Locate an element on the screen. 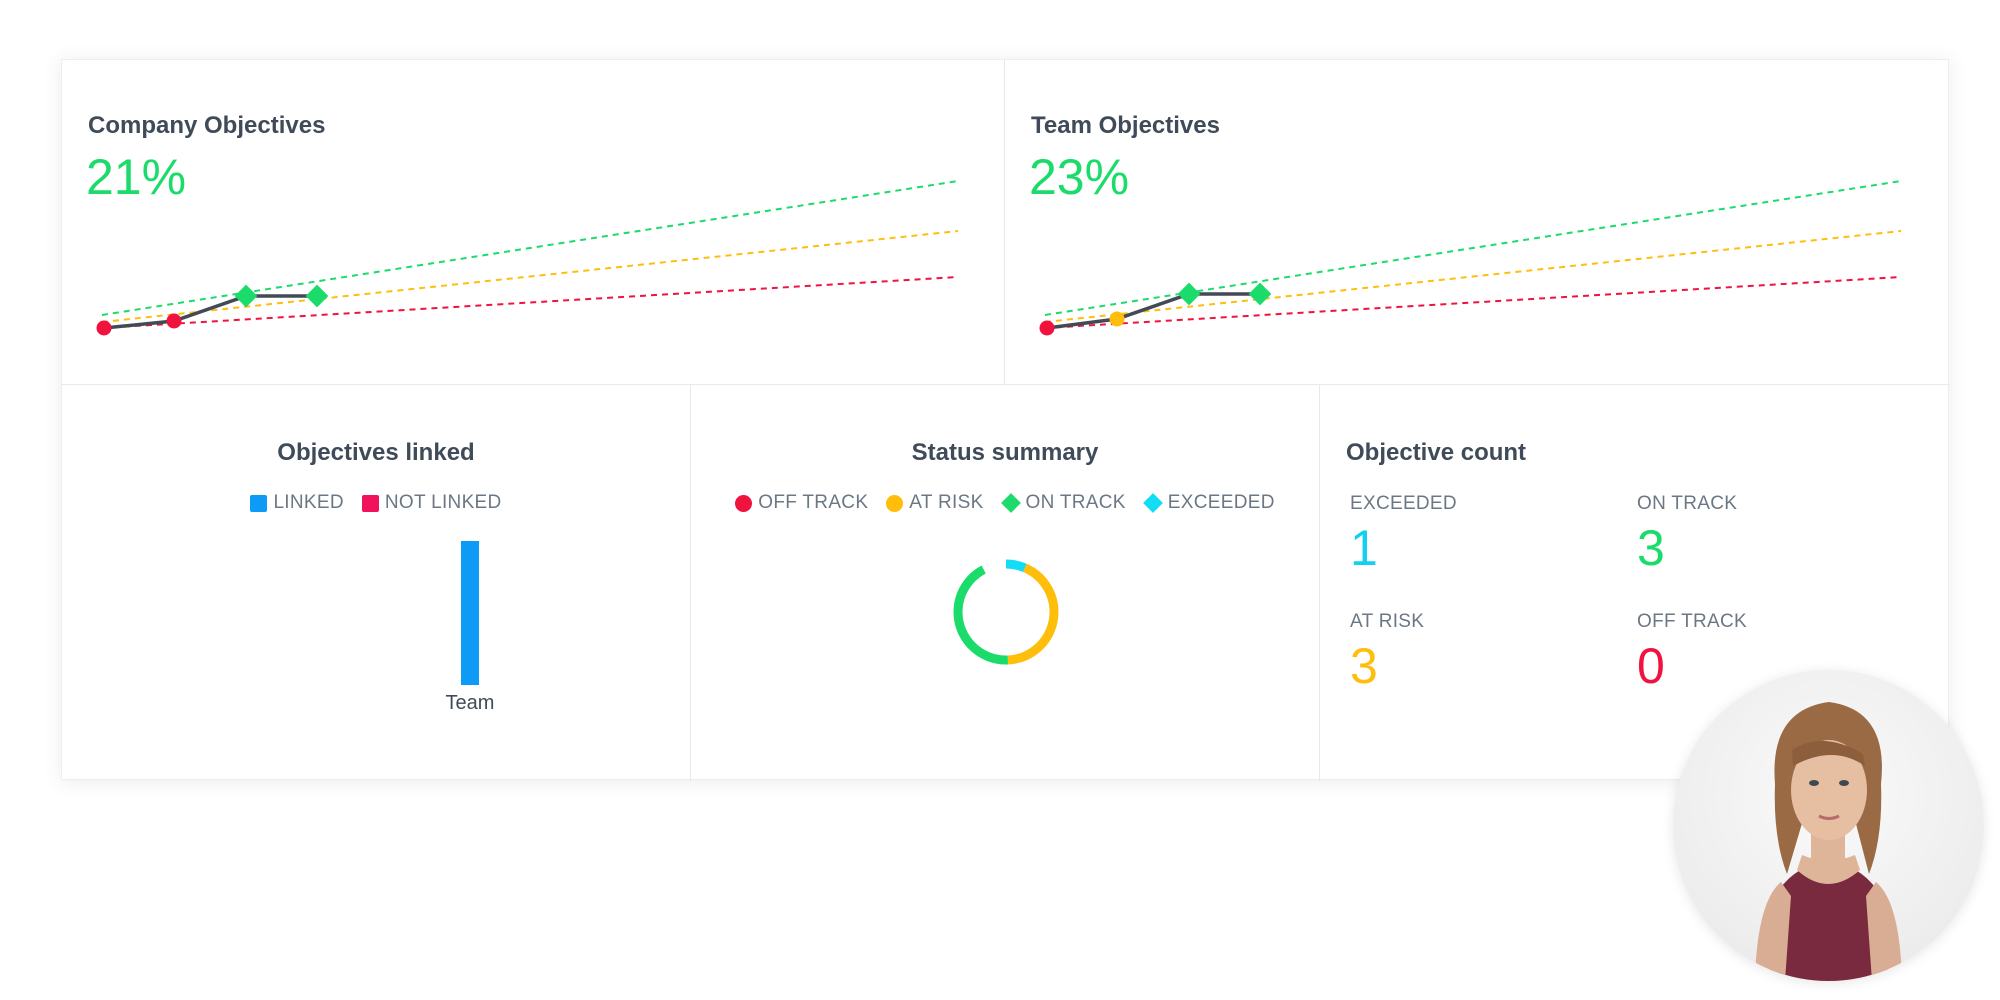 The height and width of the screenshot is (1000, 2000). count-label: OFF TRACK is located at coordinates (1692, 621).